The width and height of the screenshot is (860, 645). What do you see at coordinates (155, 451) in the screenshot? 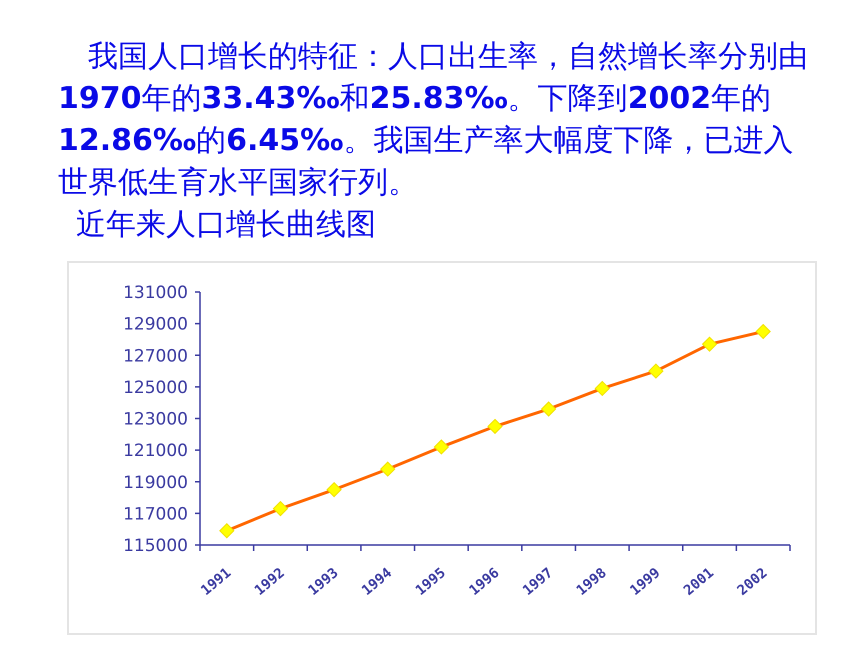
I see `y-tick-label: 121000` at bounding box center [155, 451].